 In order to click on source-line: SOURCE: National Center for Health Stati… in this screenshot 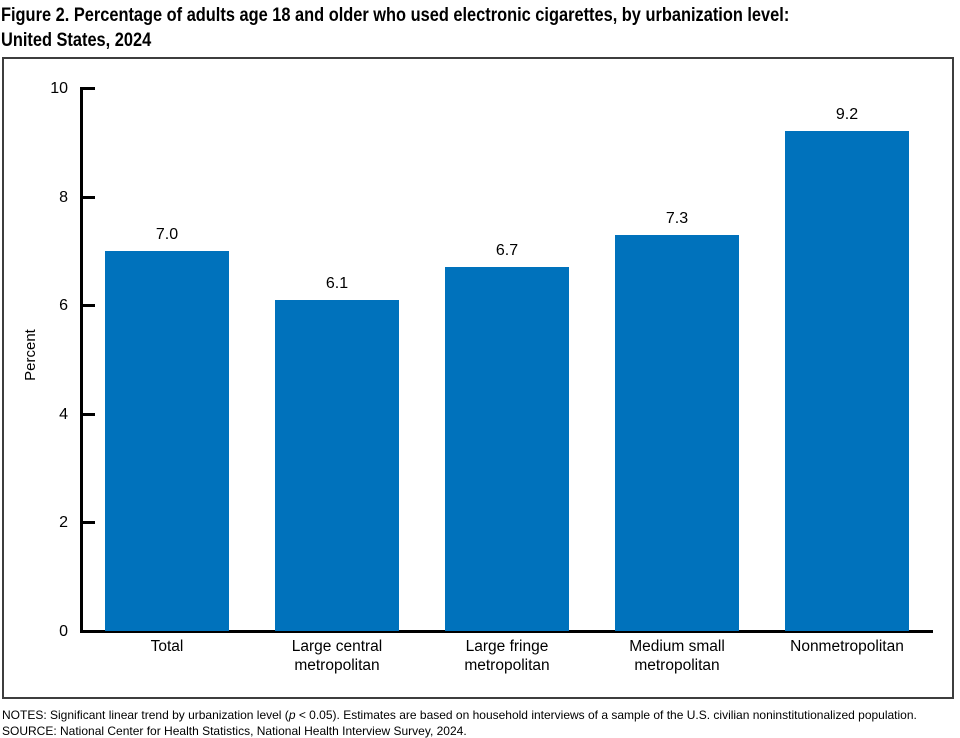, I will do `click(234, 731)`.